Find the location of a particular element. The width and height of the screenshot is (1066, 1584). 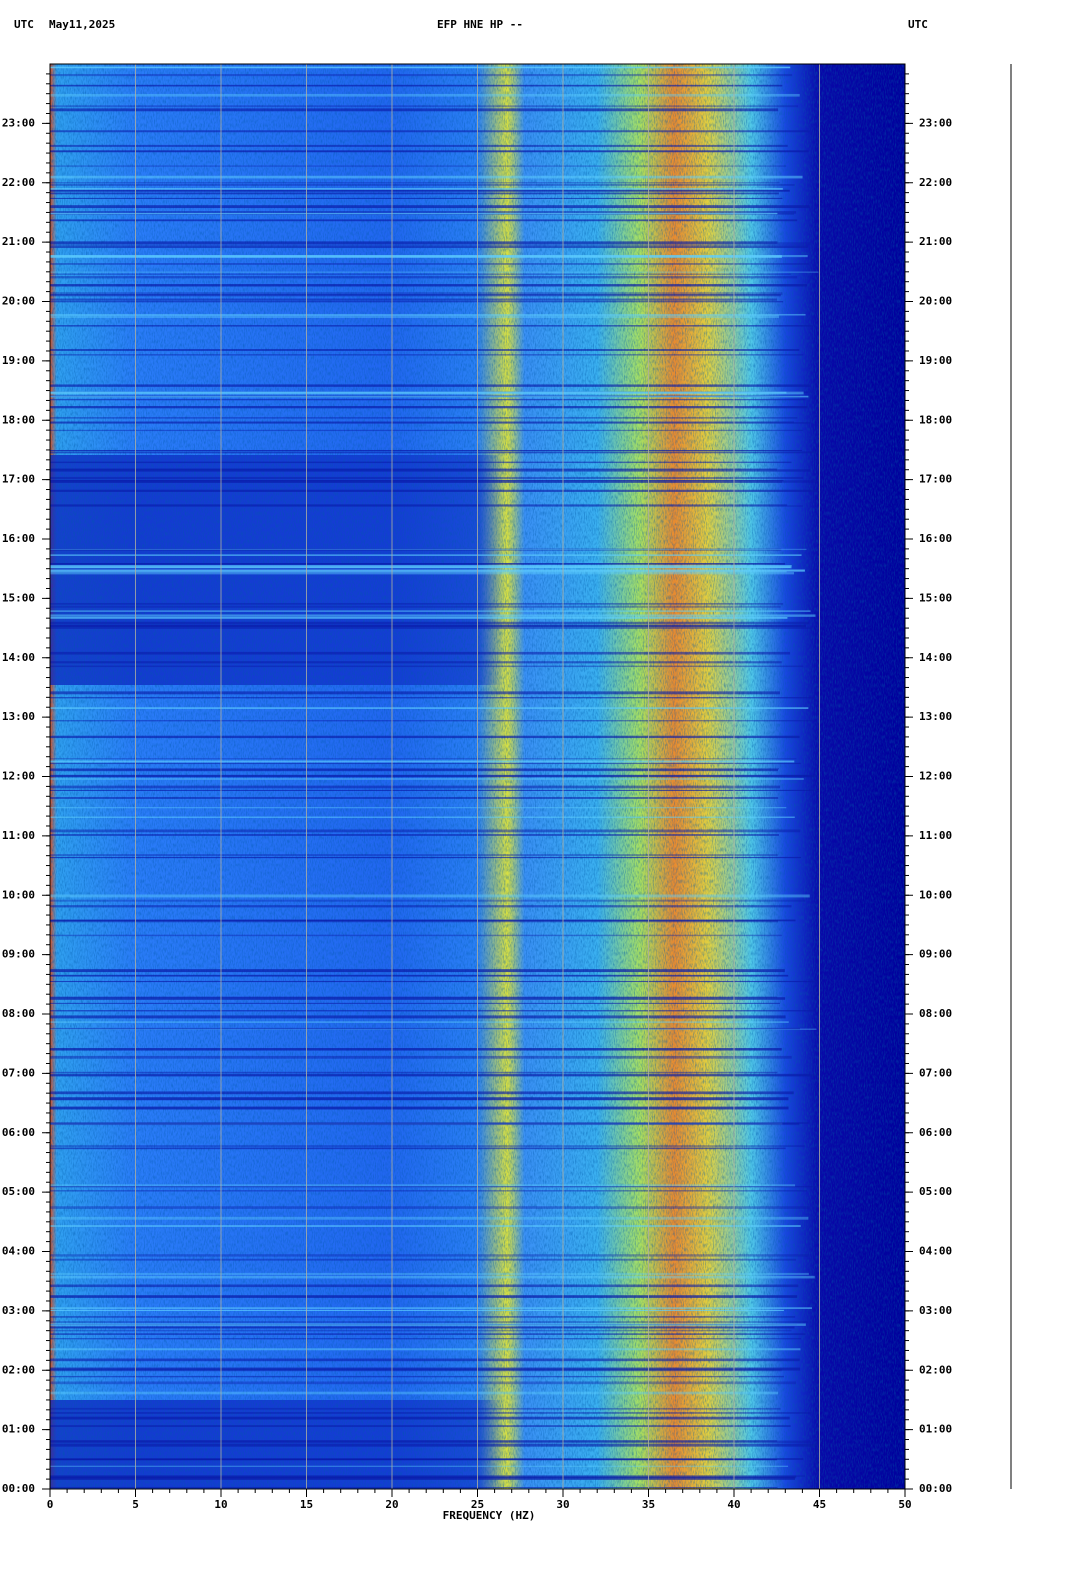

y-tick-label-right: 09:00 is located at coordinates (935, 954).